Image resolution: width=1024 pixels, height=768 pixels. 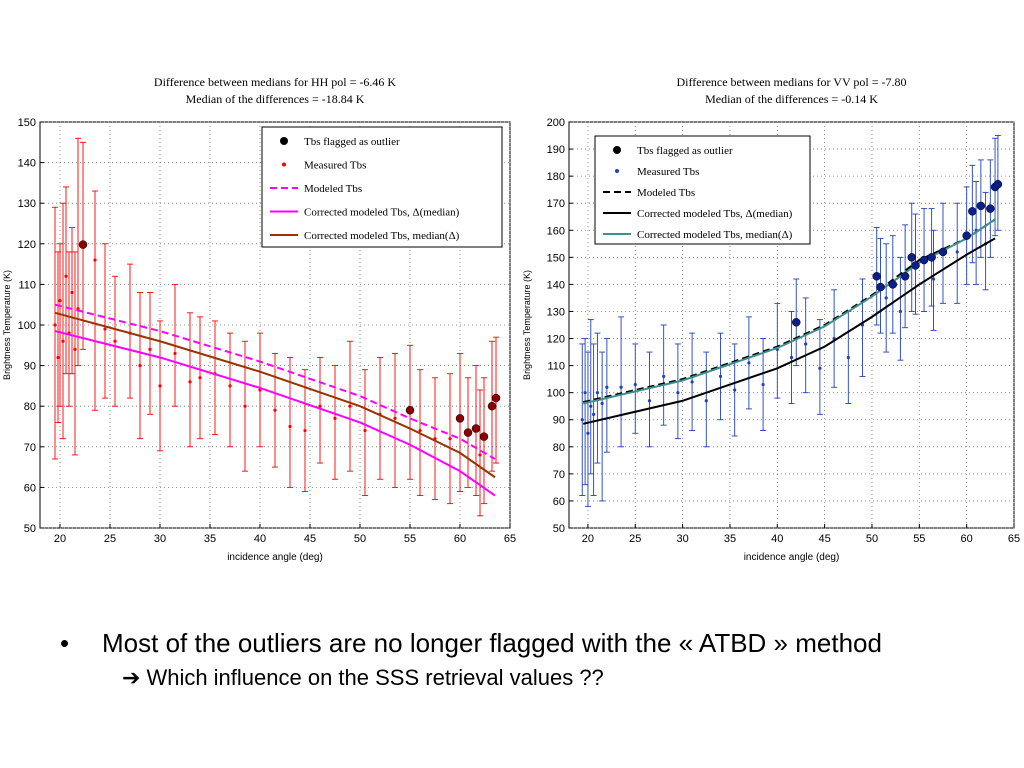 I want to click on x-tick-label: 40, so click(x=777, y=539).